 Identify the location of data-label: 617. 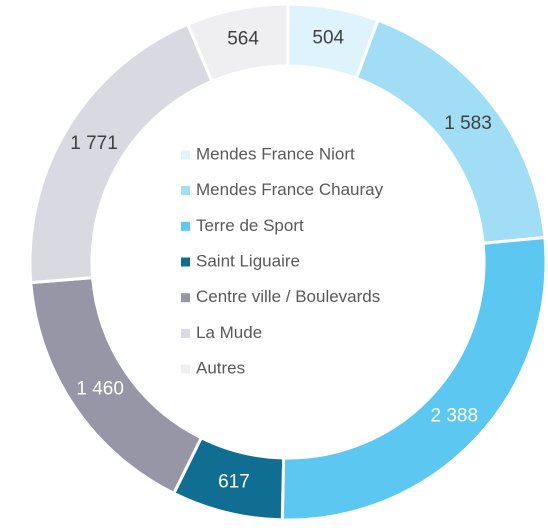
(234, 481).